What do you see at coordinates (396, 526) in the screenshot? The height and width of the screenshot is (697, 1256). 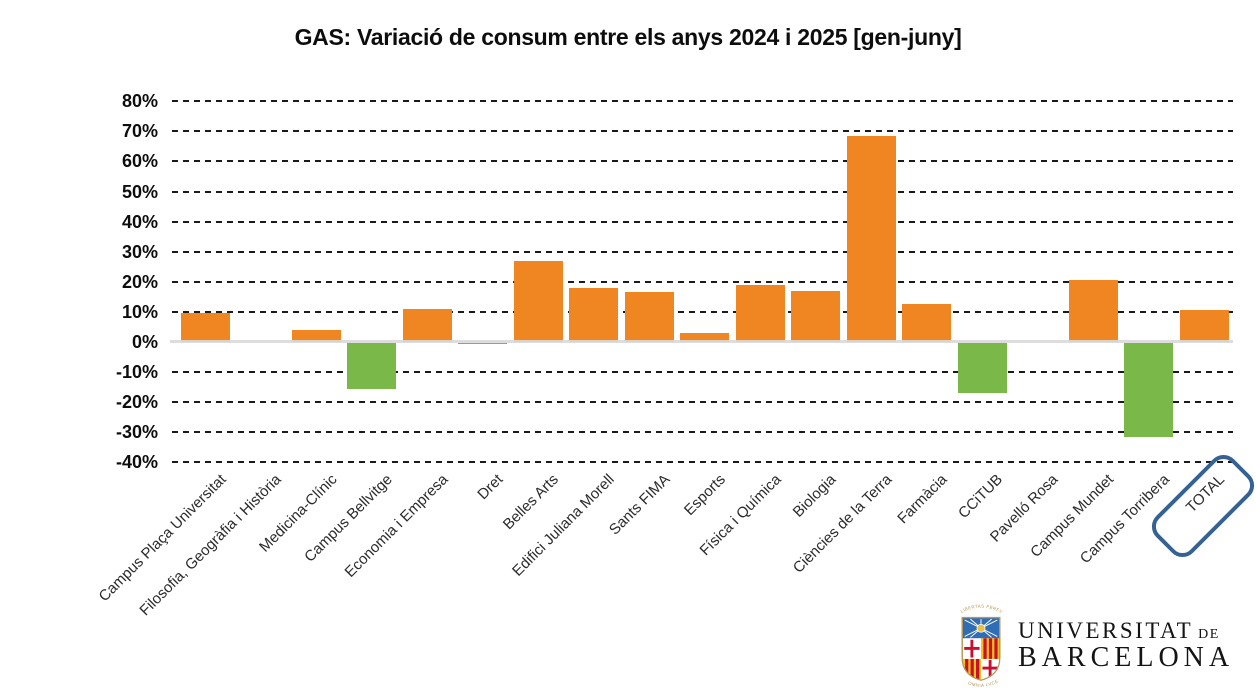 I see `x-axis-category-label-economia-i-empresa: Economia i Empresa` at bounding box center [396, 526].